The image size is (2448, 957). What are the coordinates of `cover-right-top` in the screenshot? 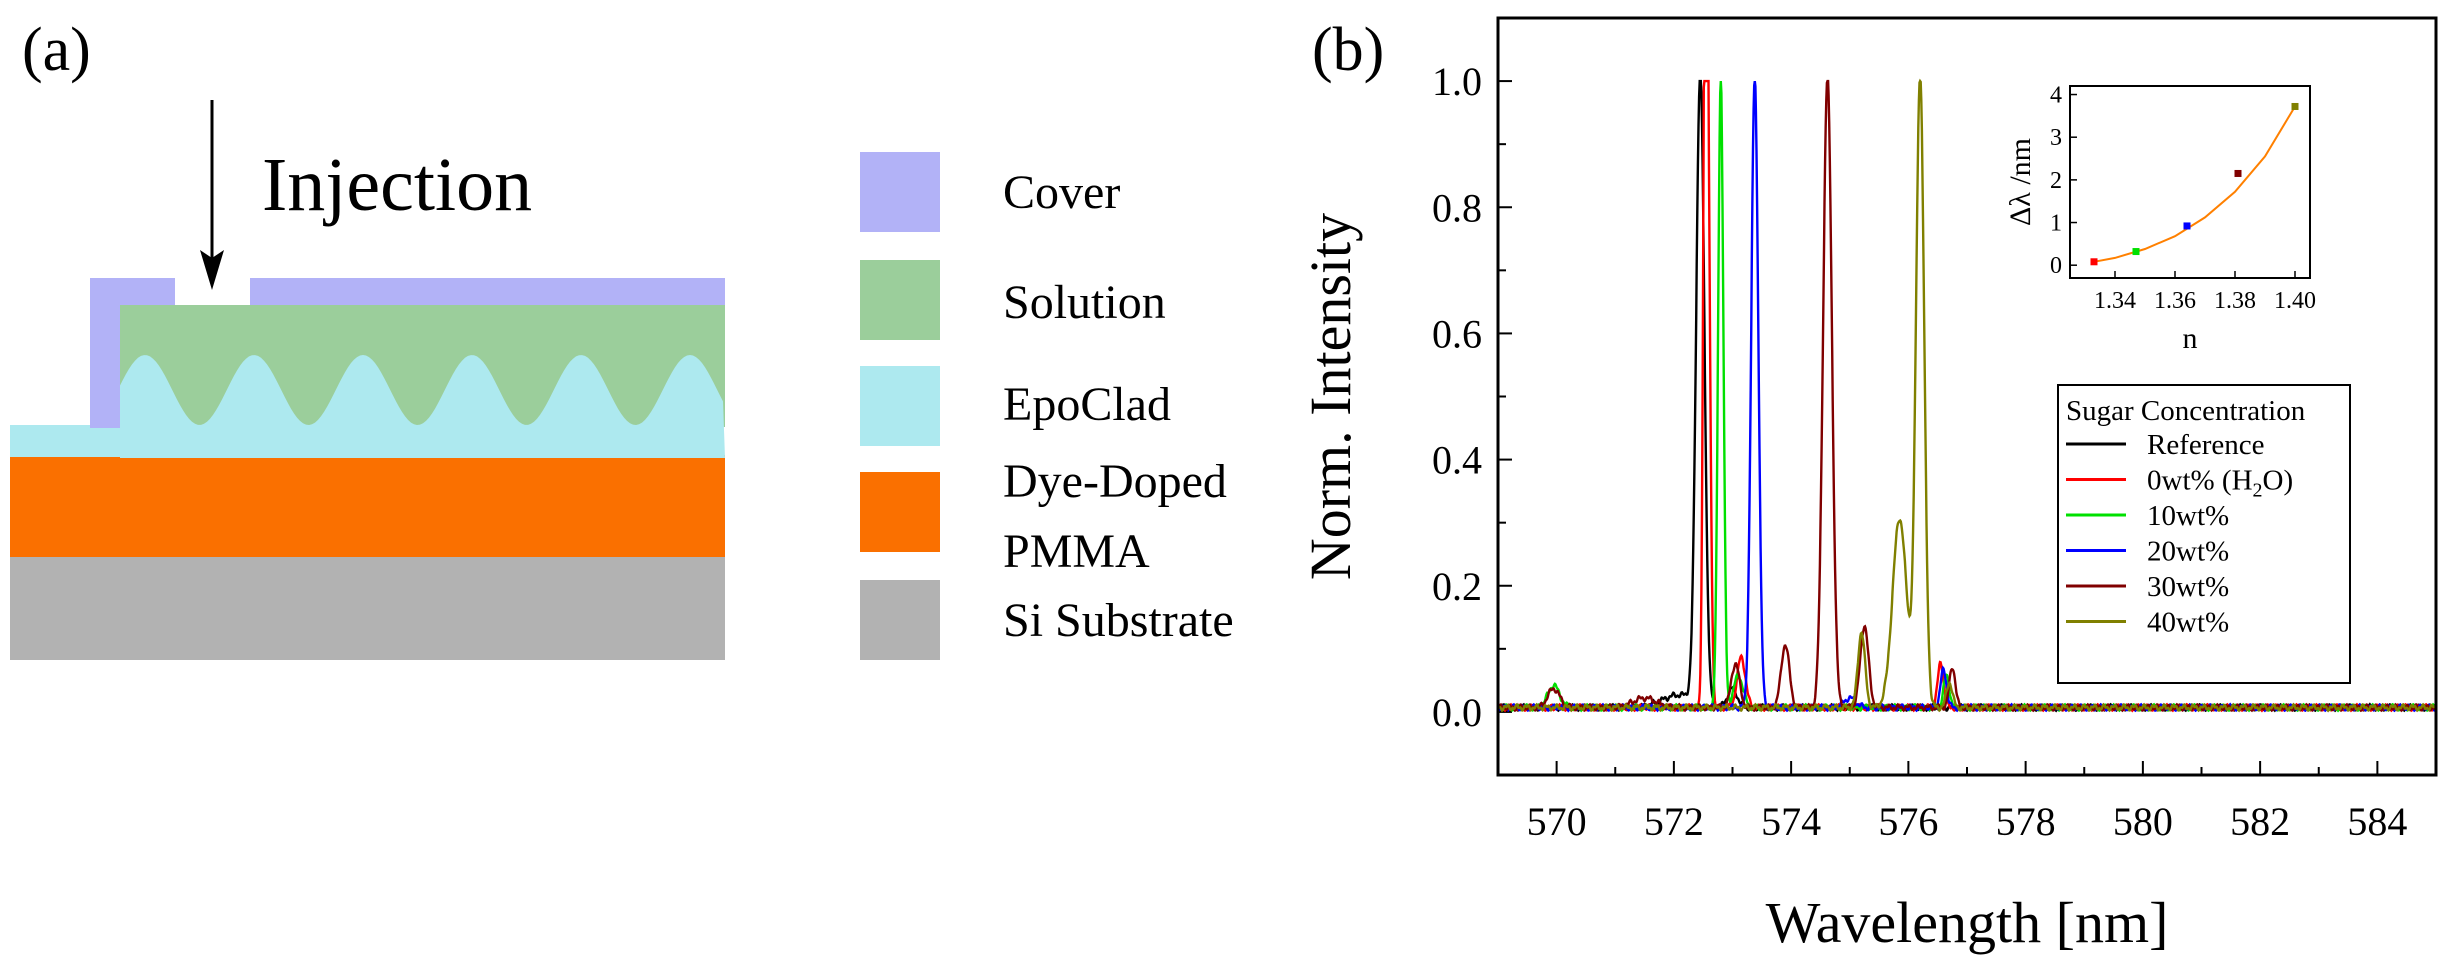 It's located at (487, 292).